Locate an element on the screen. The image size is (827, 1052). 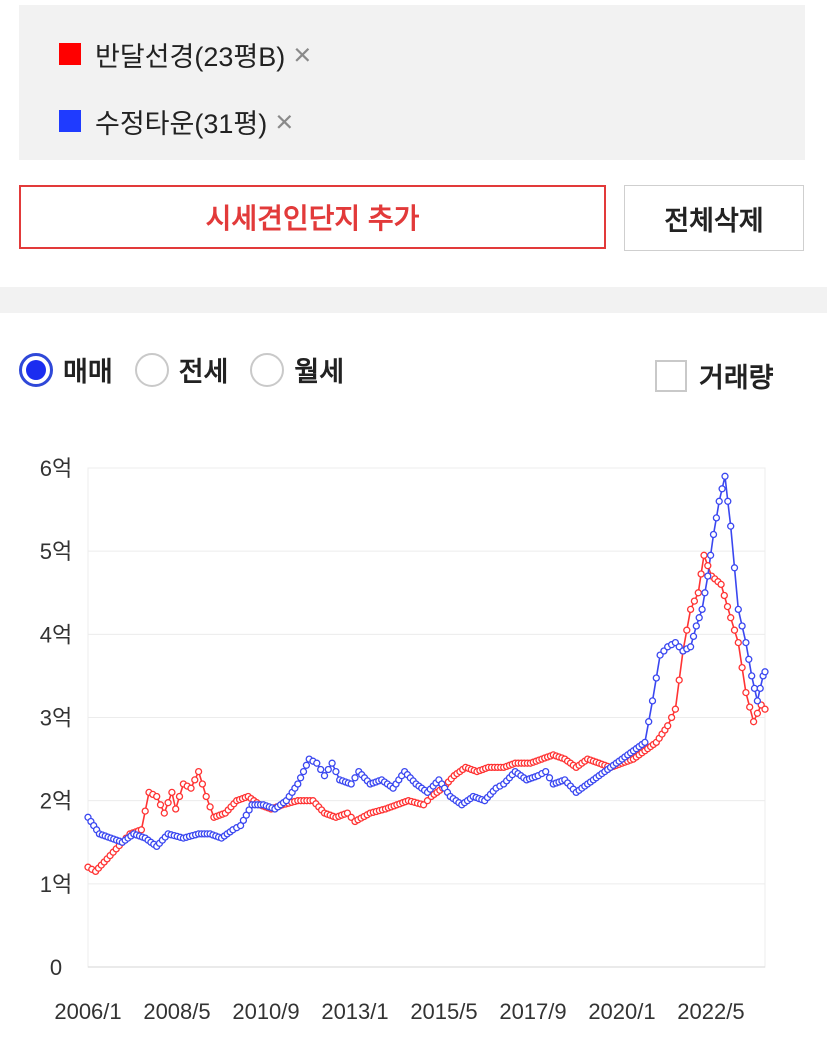
radio-label: 월세 is located at coordinates (319, 372).